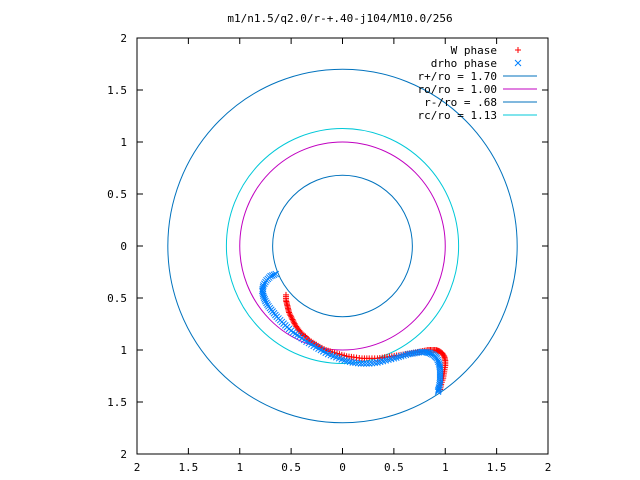 The width and height of the screenshot is (640, 480). What do you see at coordinates (445, 467) in the screenshot?
I see `x-tick-label-6: 1` at bounding box center [445, 467].